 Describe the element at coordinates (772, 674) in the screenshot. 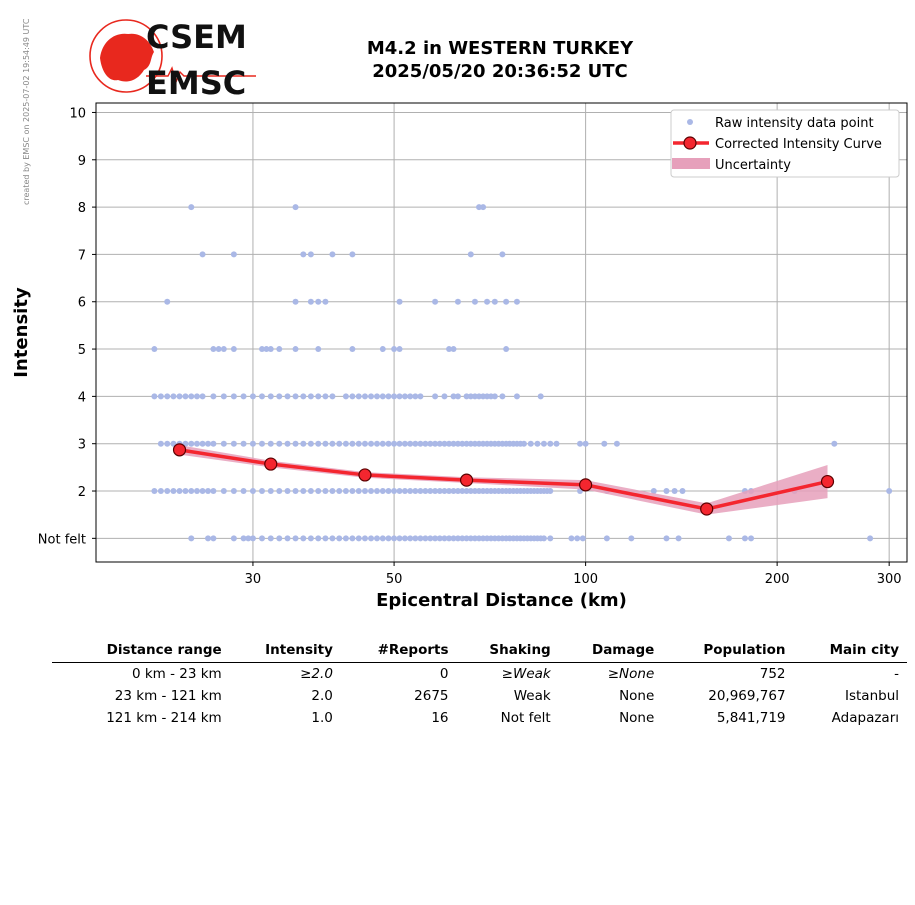

I see `cell-population: 752` at that location.